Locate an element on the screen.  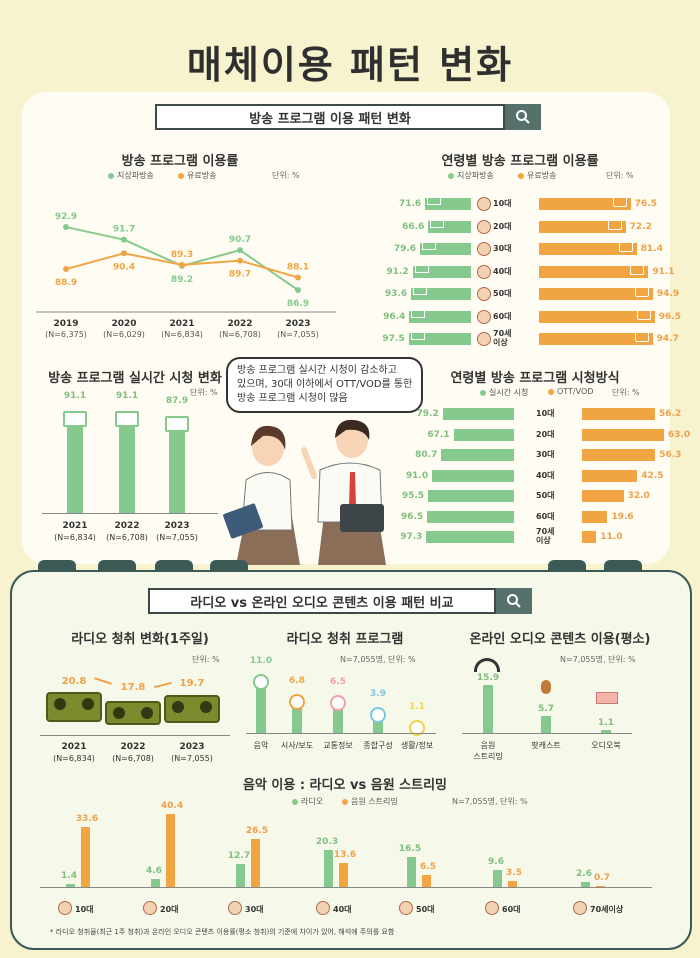
data-label-streaming: 3.5 is located at coordinates (514, 872).